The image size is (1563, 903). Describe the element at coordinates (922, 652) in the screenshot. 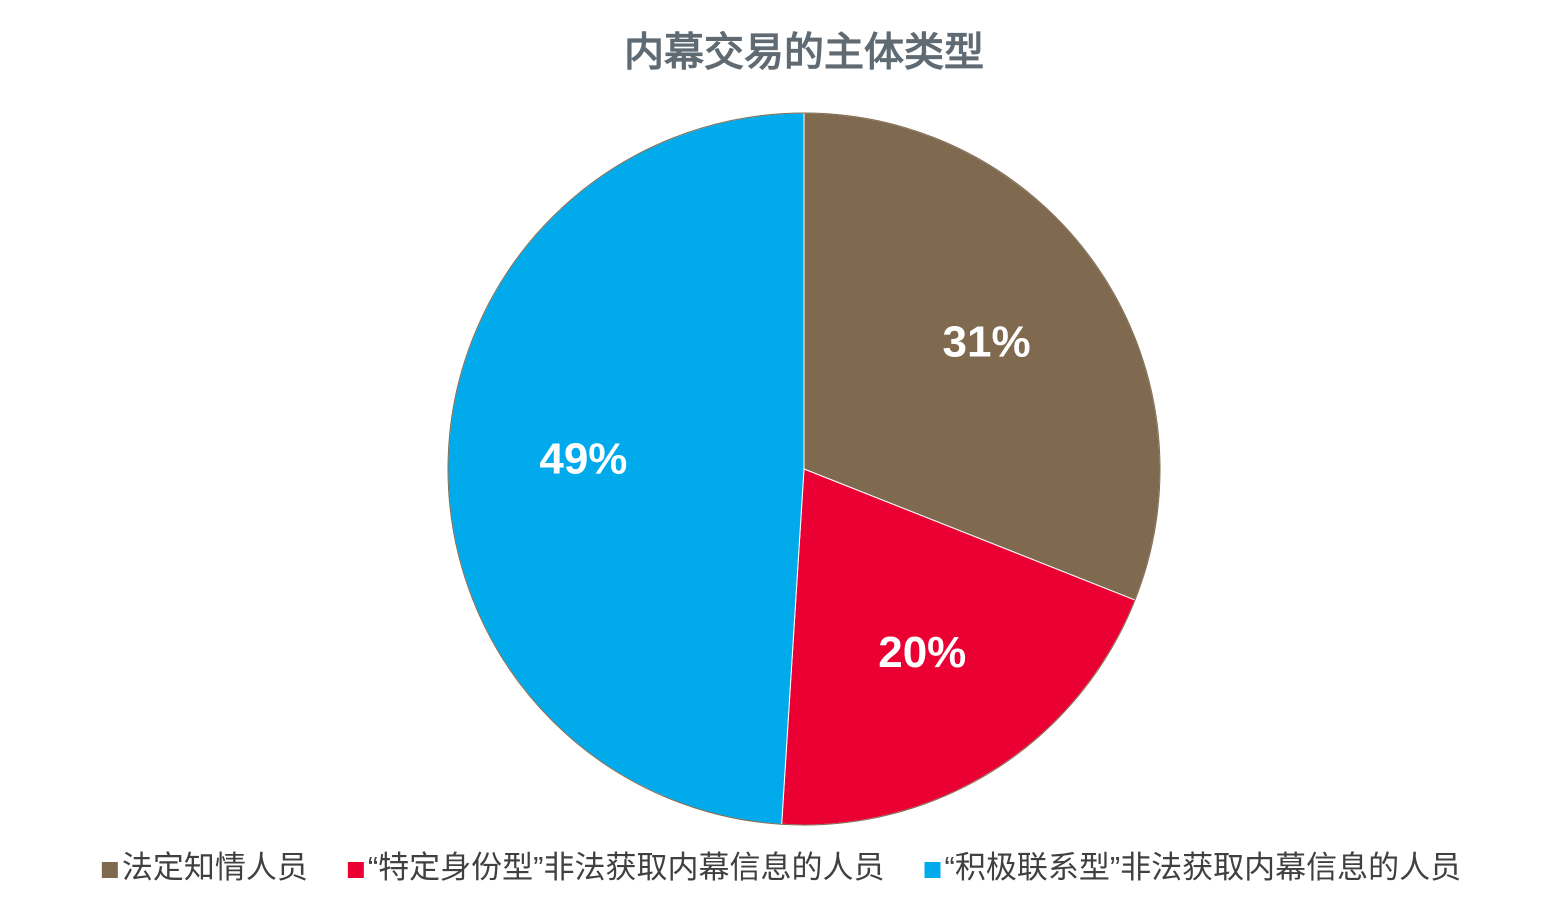

I see `value-label: 20%` at that location.